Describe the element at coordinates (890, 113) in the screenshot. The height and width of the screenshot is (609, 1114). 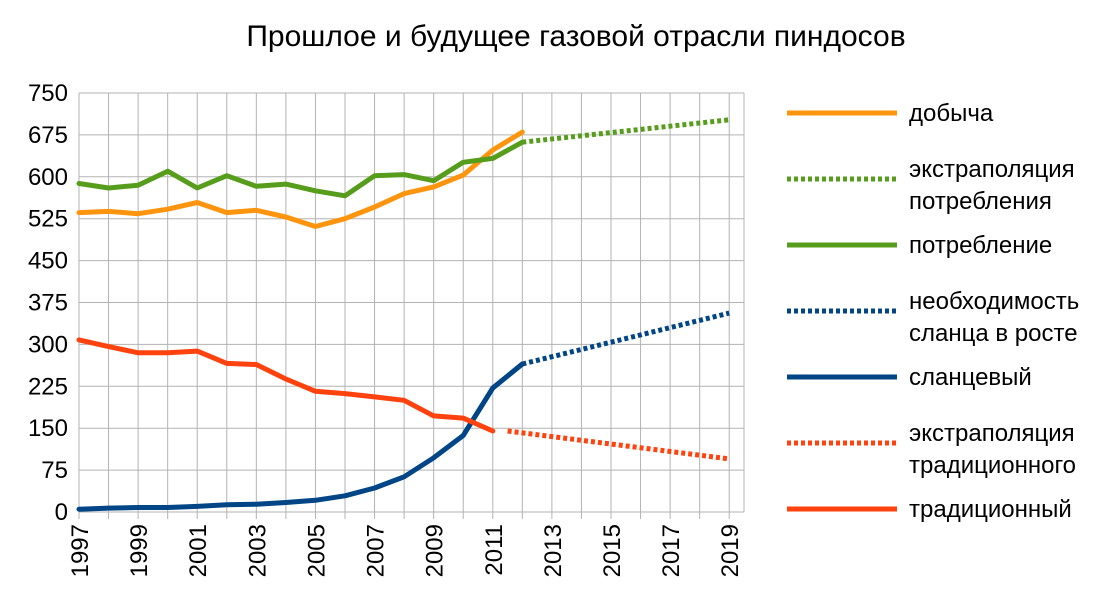
I see `legend-item-добыча: добыча` at that location.